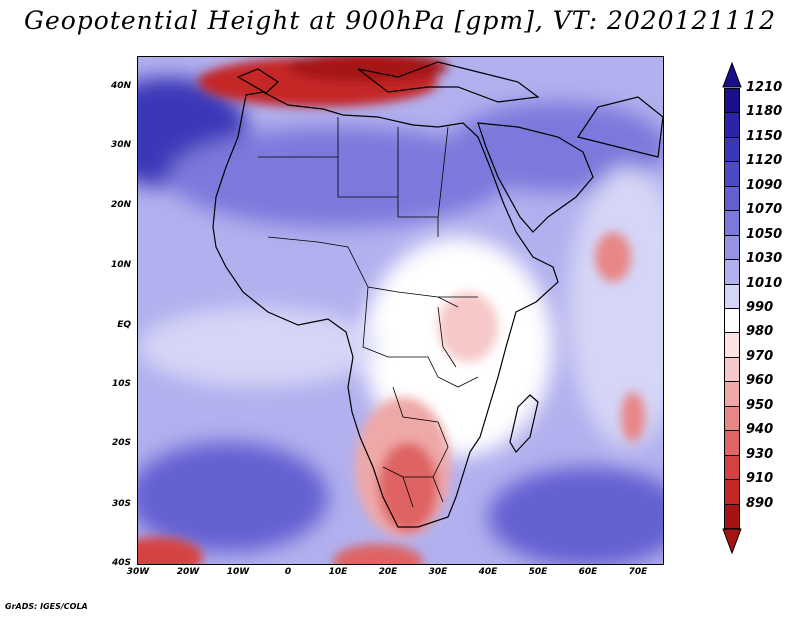  I want to click on low-south-cape, so click(378, 554).